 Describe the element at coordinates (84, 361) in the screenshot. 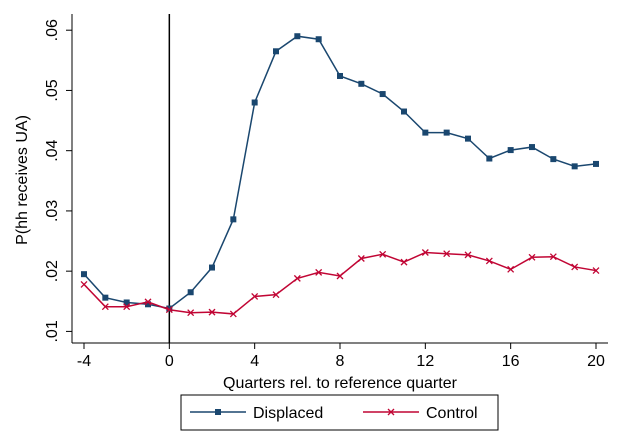

I see `x-tick-label: -4` at that location.